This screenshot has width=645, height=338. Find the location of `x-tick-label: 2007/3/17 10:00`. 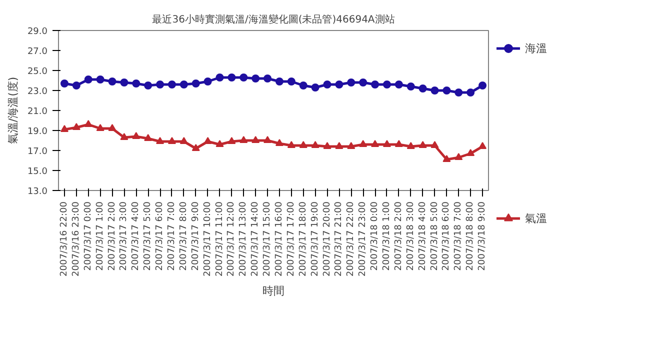

x-tick-label: 2007/3/17 10:00 is located at coordinates (207, 238).